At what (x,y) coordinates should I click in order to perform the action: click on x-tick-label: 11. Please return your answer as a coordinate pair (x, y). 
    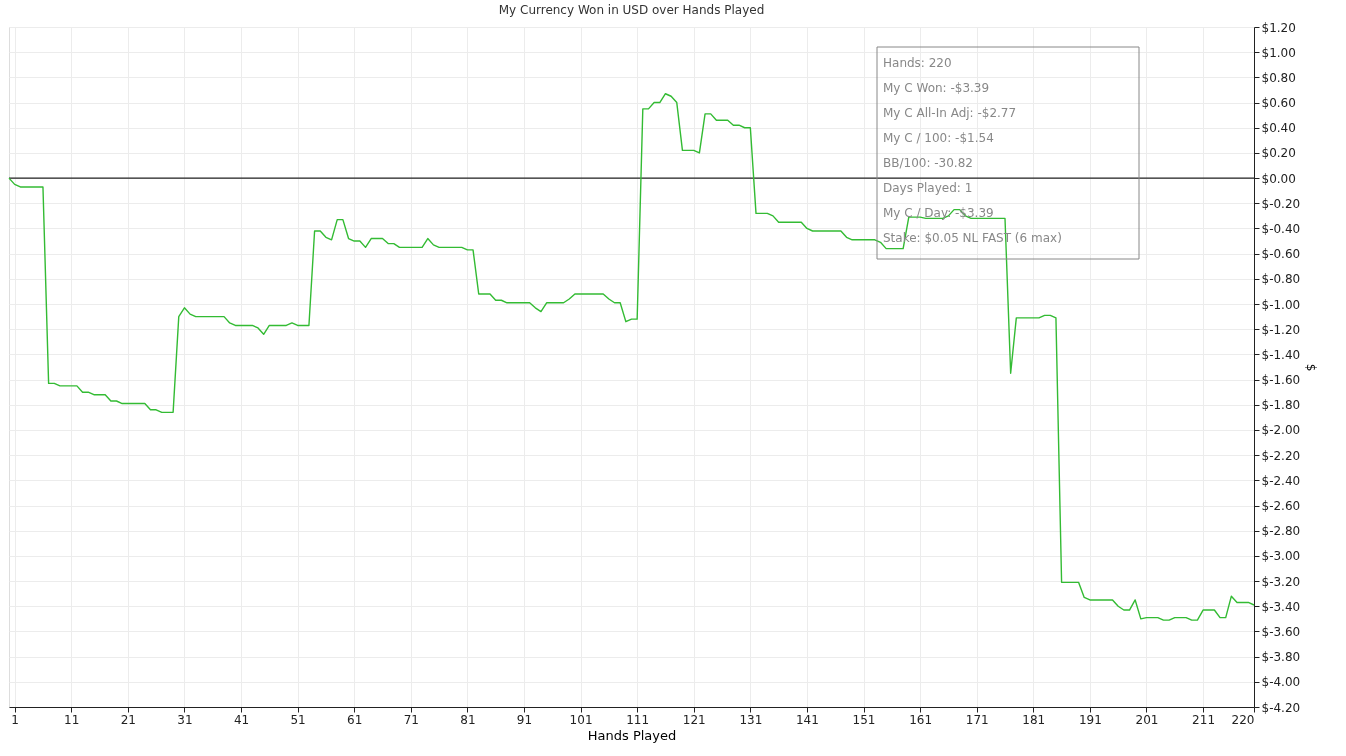
    Looking at the image, I should click on (72, 719).